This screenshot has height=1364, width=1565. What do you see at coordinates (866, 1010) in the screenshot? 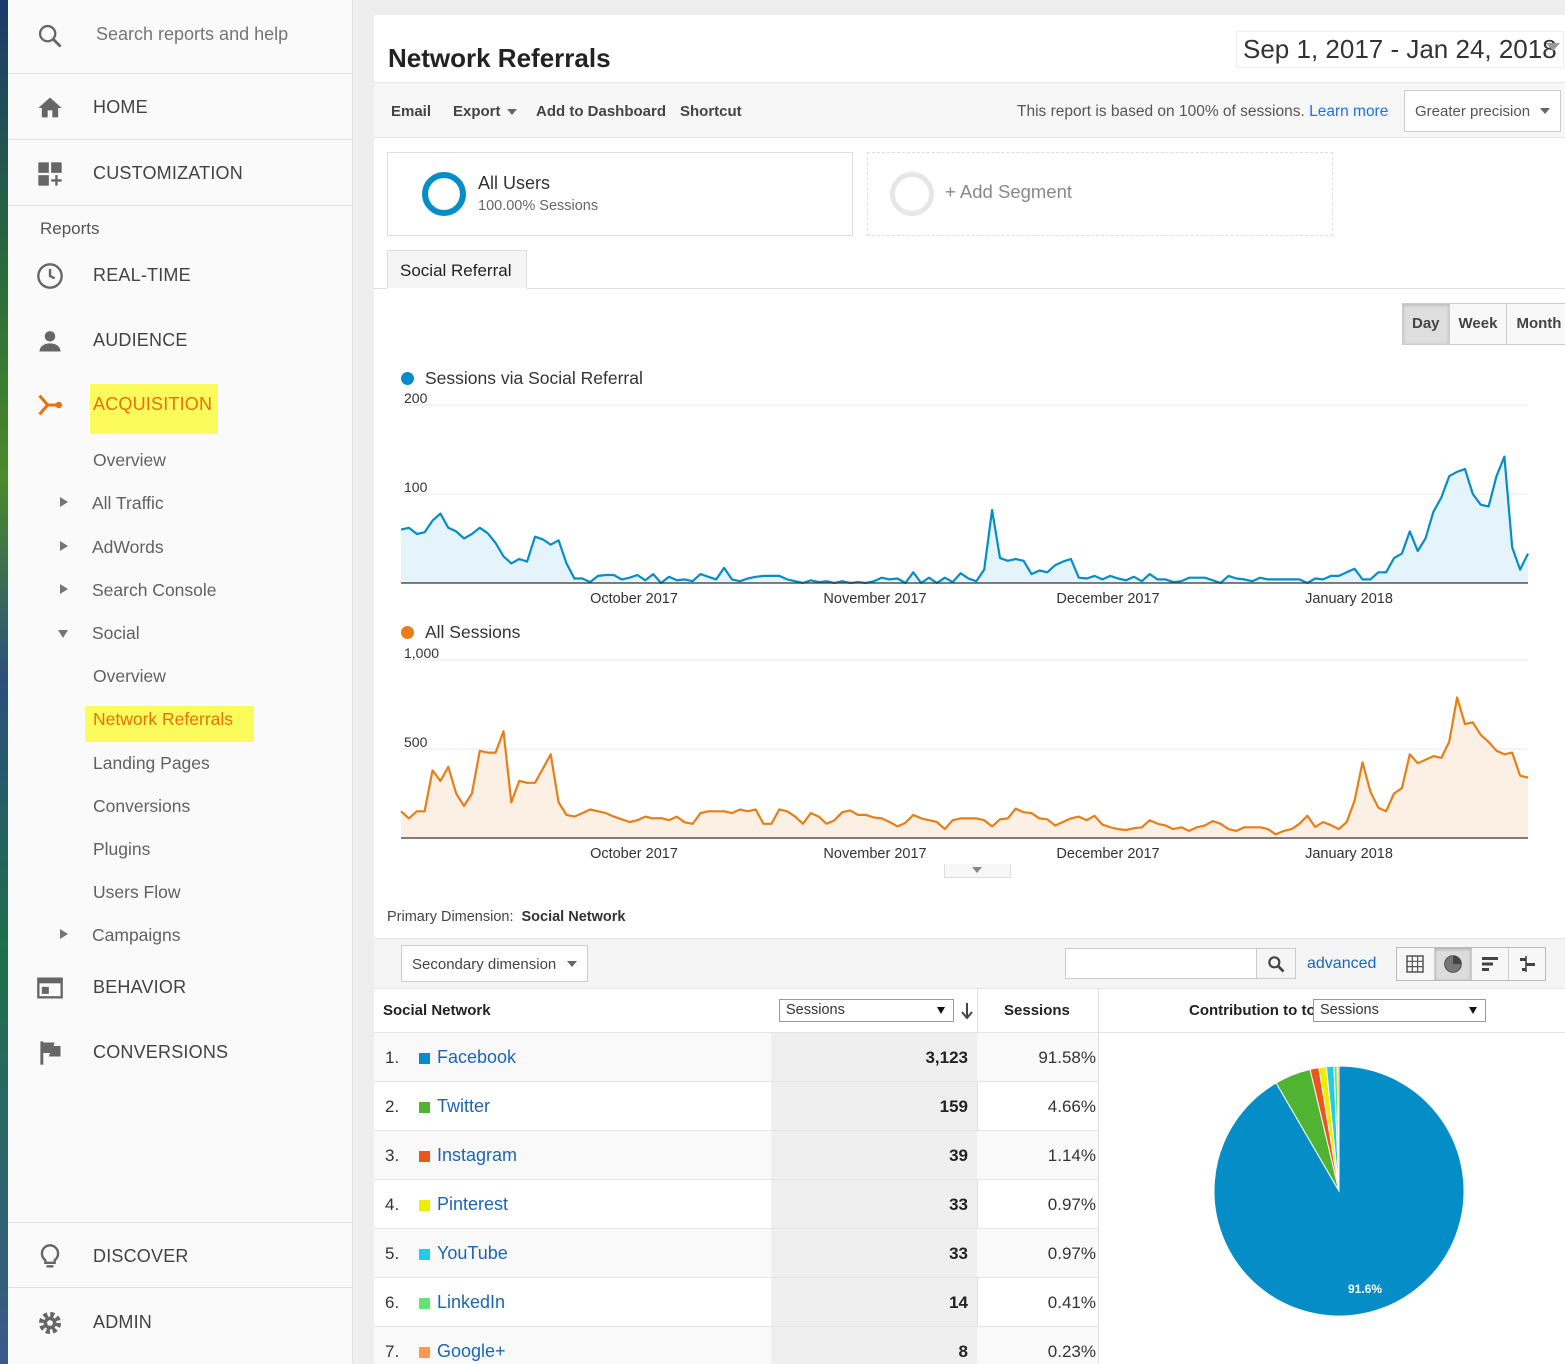
I see `sessions-metric-select: Sessions` at bounding box center [866, 1010].